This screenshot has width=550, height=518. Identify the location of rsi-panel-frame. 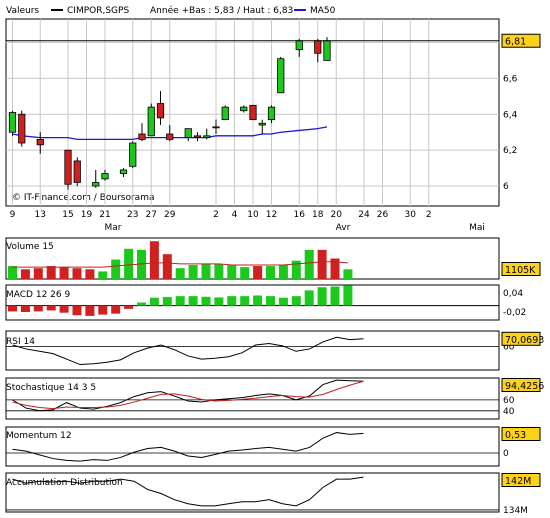
(252, 350).